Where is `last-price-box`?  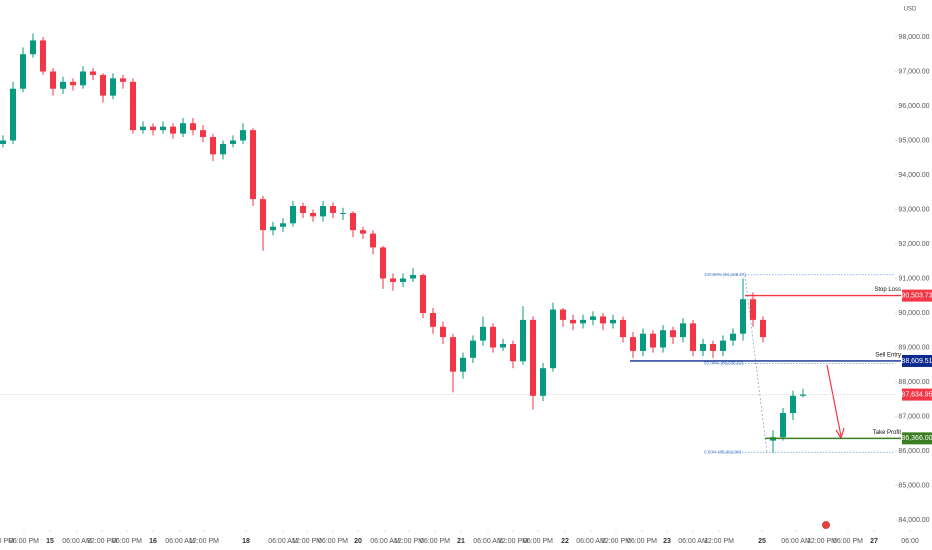 last-price-box is located at coordinates (917, 394).